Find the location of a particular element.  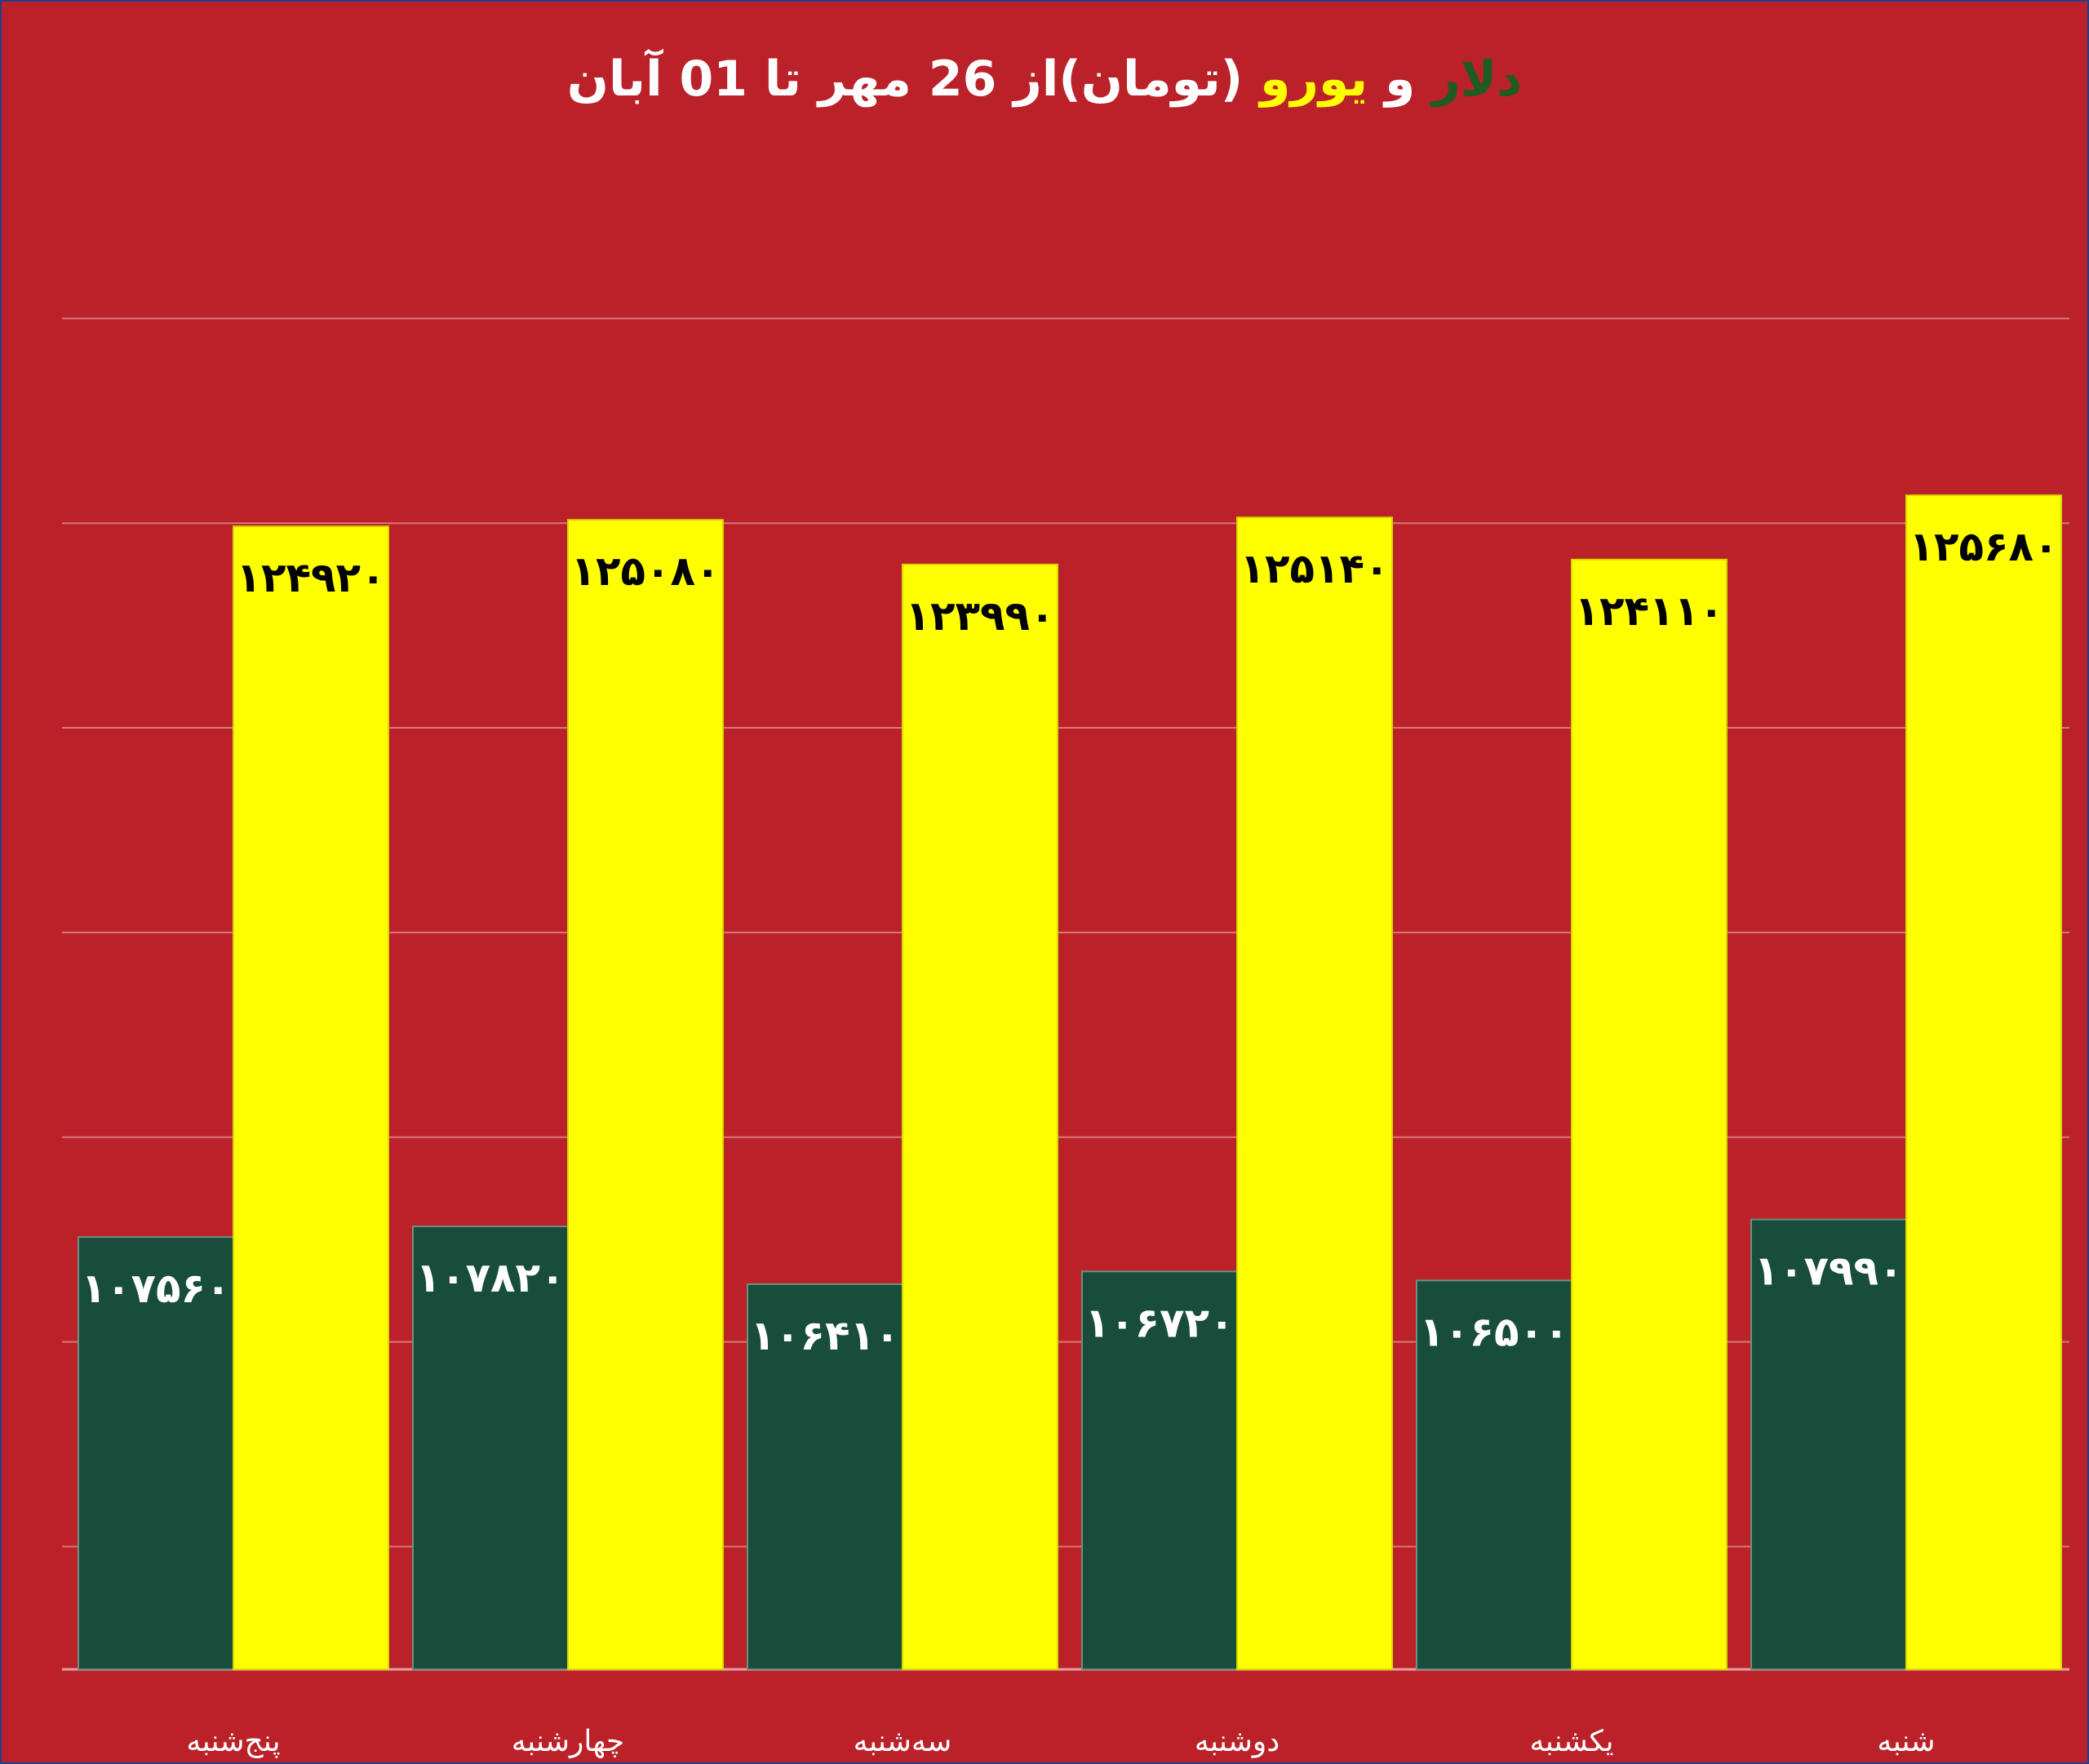

euro-value-label: ۱۲۵۱۴۰ is located at coordinates (1314, 568).